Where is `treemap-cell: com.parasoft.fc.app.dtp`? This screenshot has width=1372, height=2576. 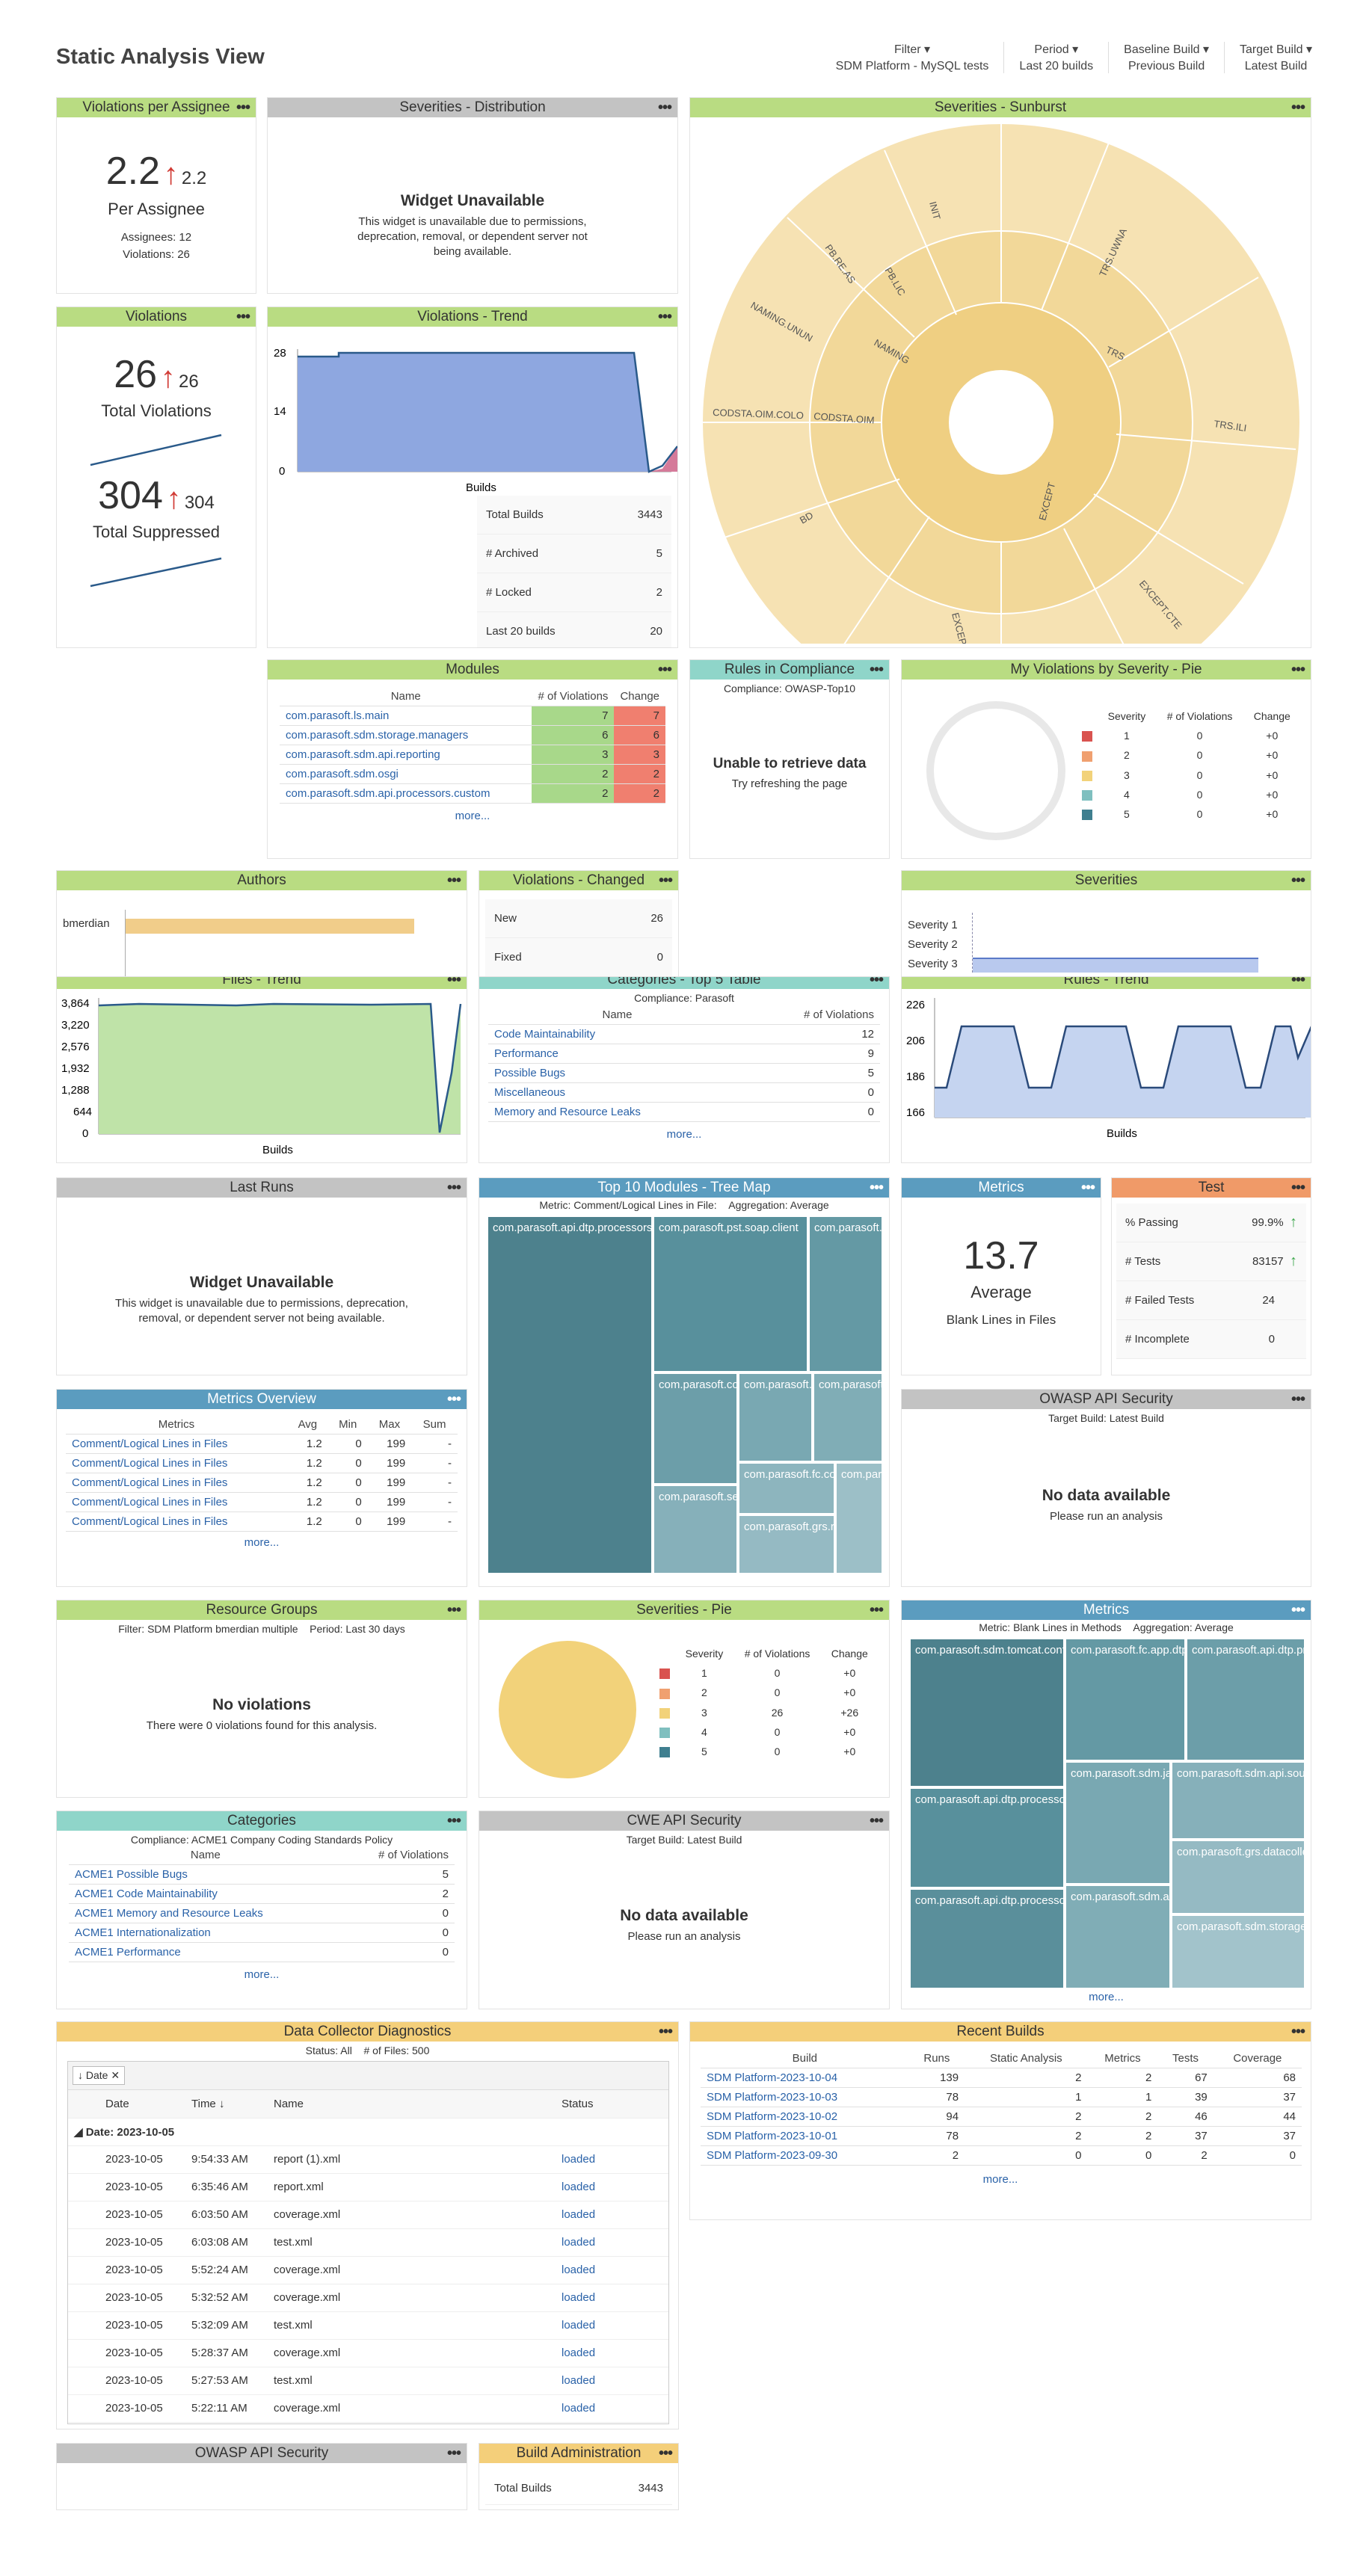
treemap-cell: com.parasoft.fc.app.dtp is located at coordinates (1126, 1699).